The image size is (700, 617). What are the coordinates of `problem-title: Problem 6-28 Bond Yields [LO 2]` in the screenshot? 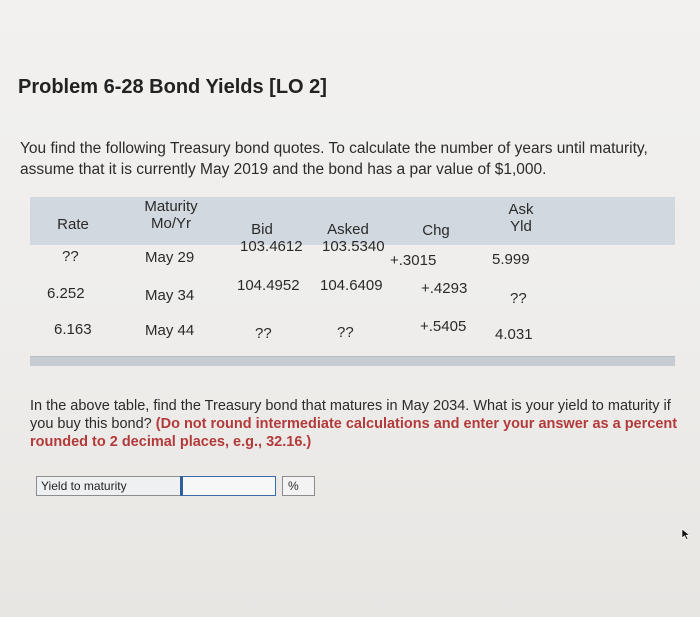 It's located at (172, 87).